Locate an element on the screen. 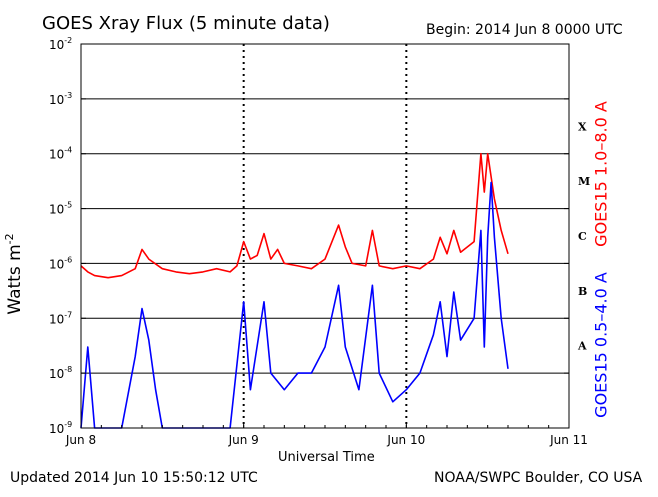  y-tick-label: 10⁻⁶ is located at coordinates (60, 263).